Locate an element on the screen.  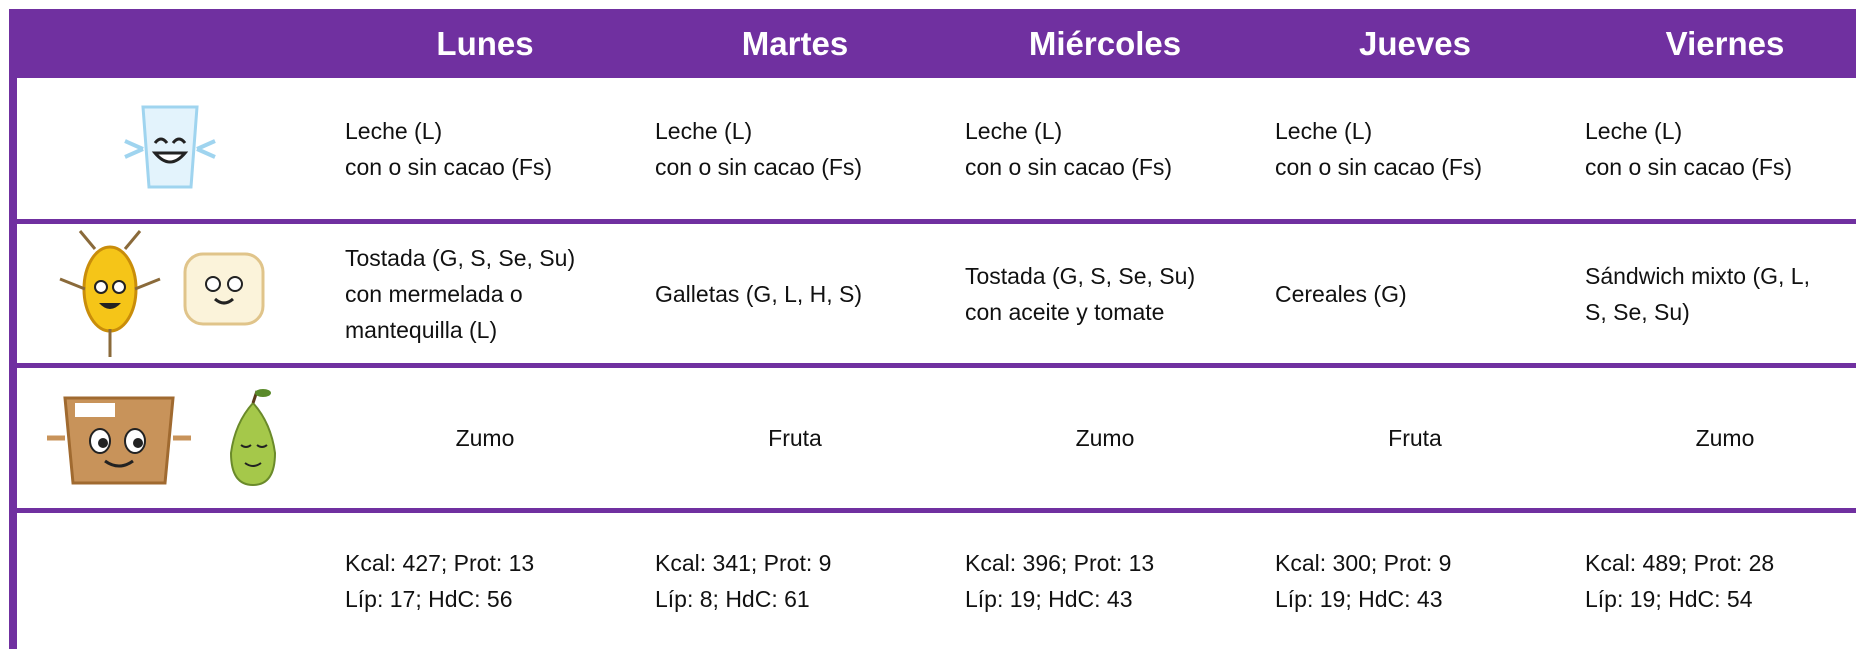
cell-text: Sándwich mixto (G, L, is located at coordinates (1697, 275).